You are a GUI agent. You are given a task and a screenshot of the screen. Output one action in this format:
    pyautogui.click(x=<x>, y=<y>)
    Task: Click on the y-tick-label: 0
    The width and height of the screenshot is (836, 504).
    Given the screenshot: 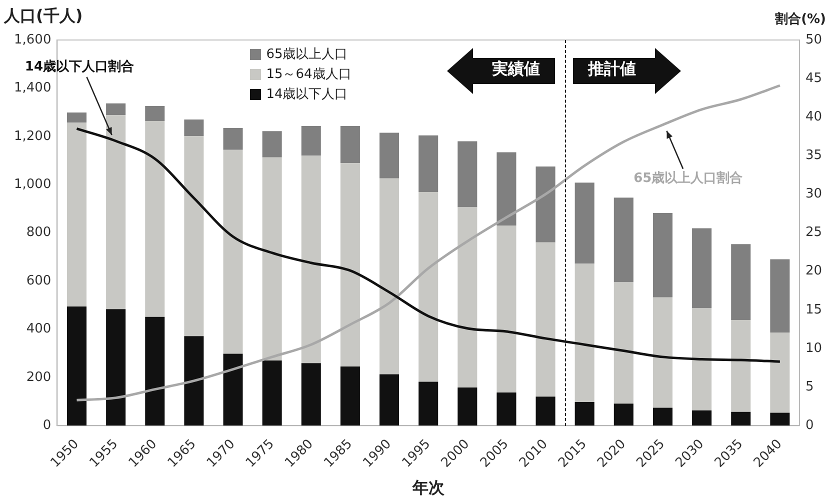 What is the action you would take?
    pyautogui.click(x=47, y=425)
    